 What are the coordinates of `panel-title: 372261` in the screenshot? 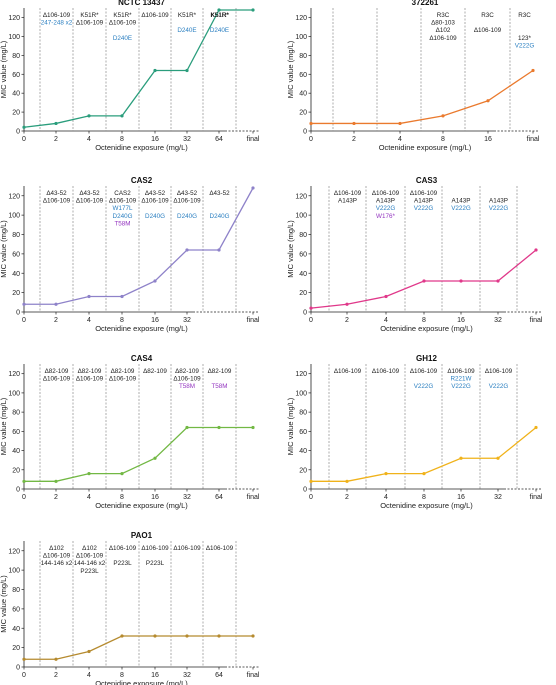 It's located at (425, 3).